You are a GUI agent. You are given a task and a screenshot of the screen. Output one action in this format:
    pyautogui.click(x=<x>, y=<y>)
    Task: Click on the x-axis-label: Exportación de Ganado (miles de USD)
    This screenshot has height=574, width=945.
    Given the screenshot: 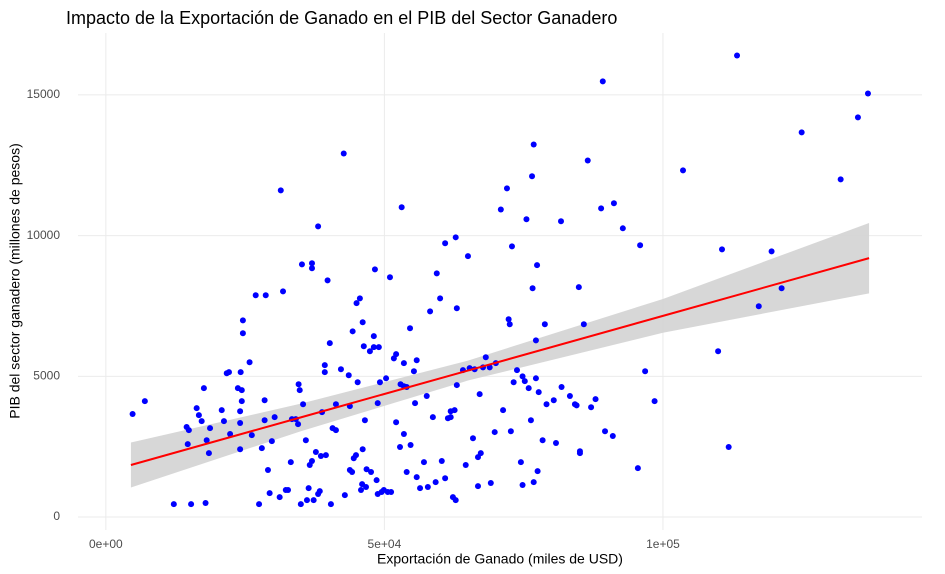 What is the action you would take?
    pyautogui.click(x=500, y=559)
    